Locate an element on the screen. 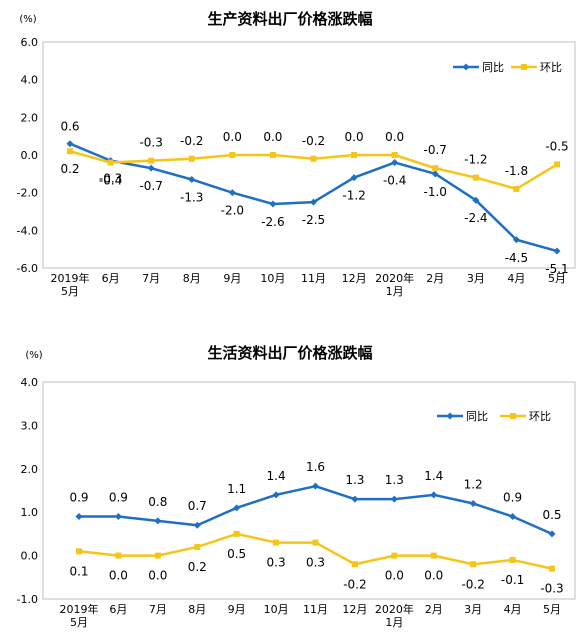 Image resolution: width=580 pixels, height=636 pixels. chart-1-series-1-data-label: -0.7 is located at coordinates (150, 186).